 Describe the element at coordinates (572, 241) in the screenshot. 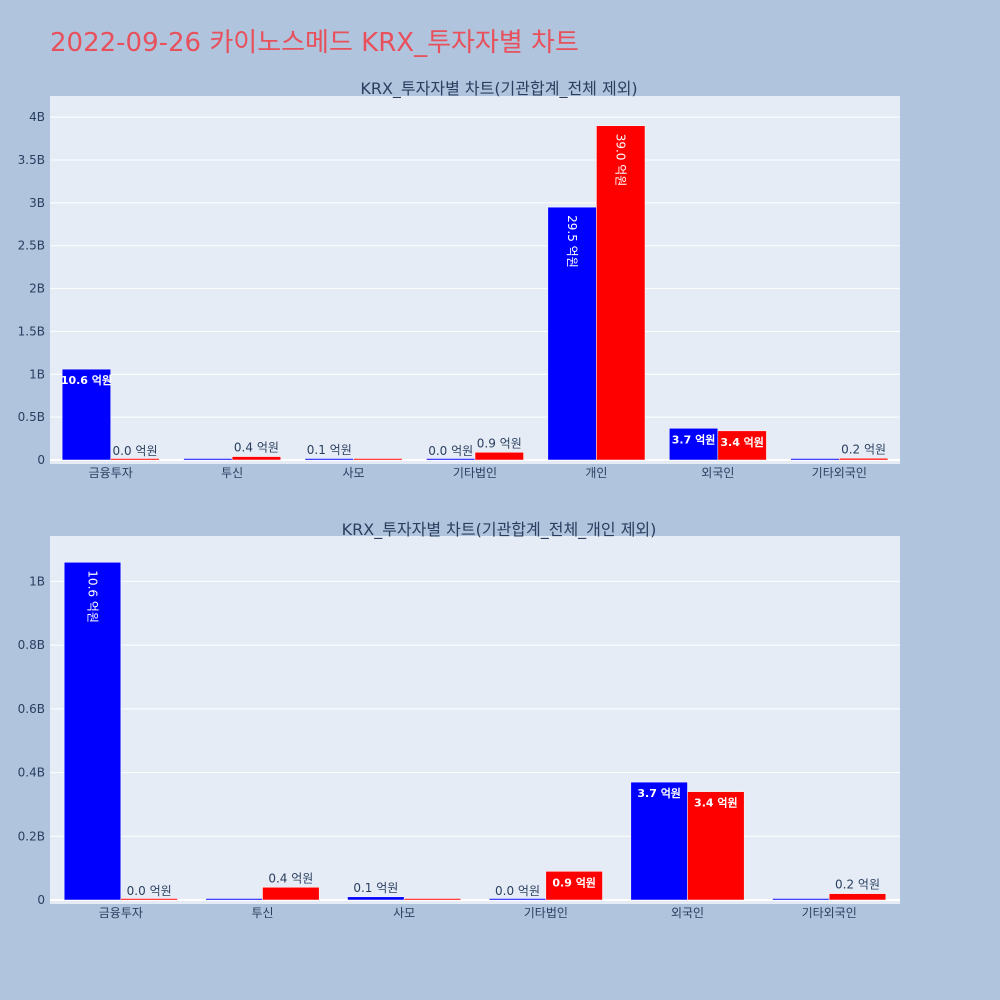

I see `data-label: 29.5 억원` at that location.